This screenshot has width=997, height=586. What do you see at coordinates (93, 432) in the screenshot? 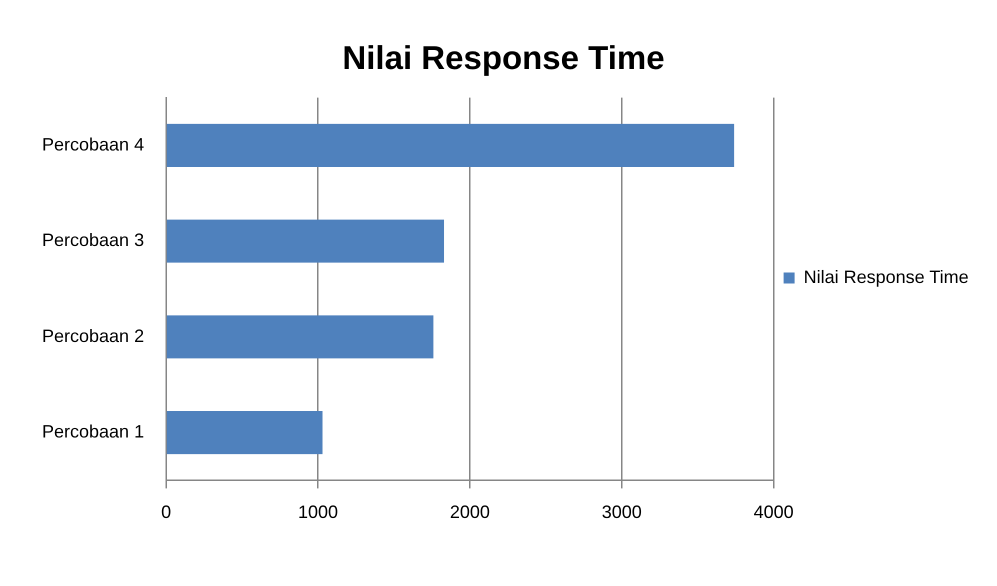
I see `y-tick-label: Percobaan 1` at bounding box center [93, 432].